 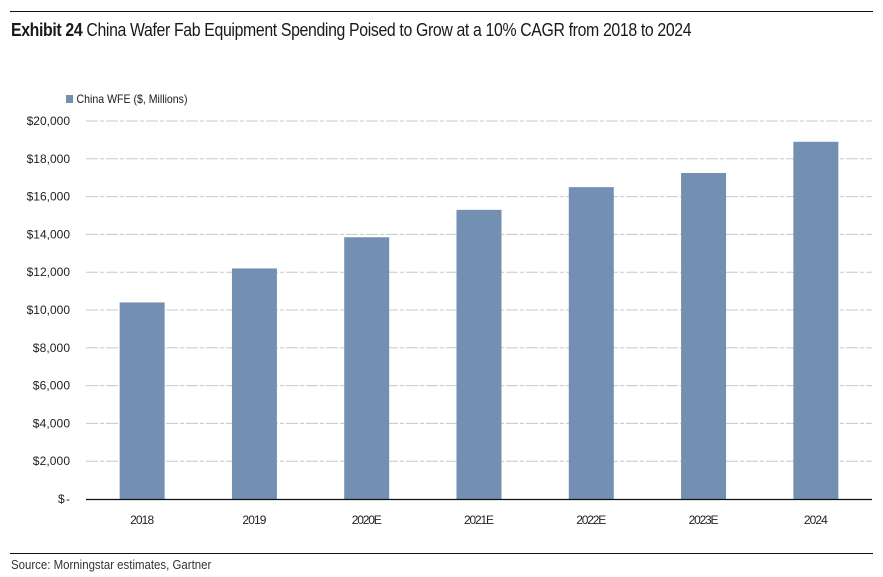 I want to click on bar-2020e, so click(x=367, y=368).